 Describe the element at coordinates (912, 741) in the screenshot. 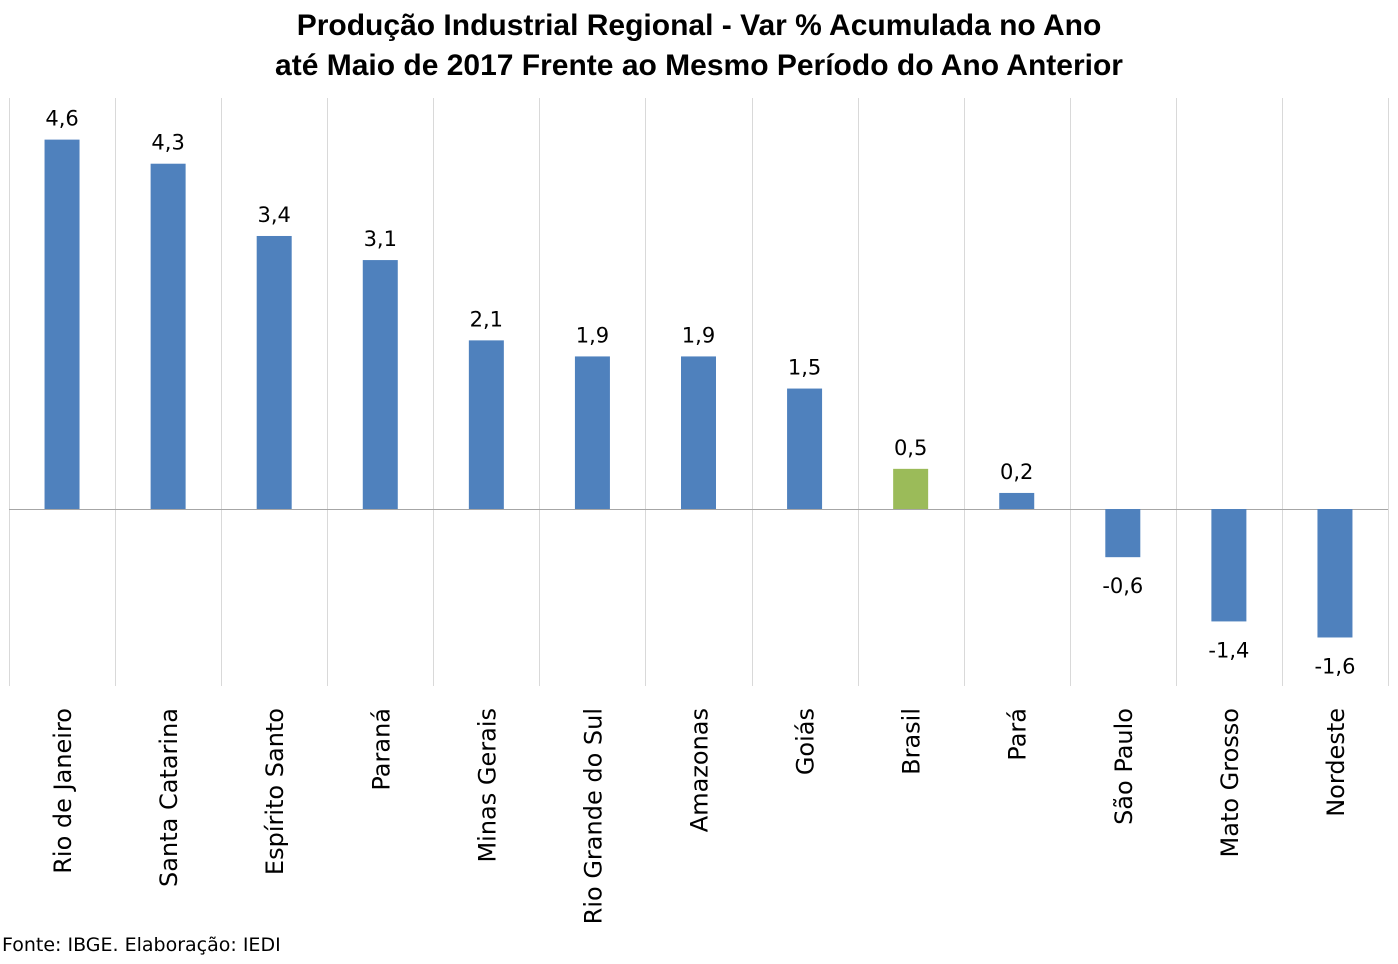

I see `category-label: Brasil` at that location.